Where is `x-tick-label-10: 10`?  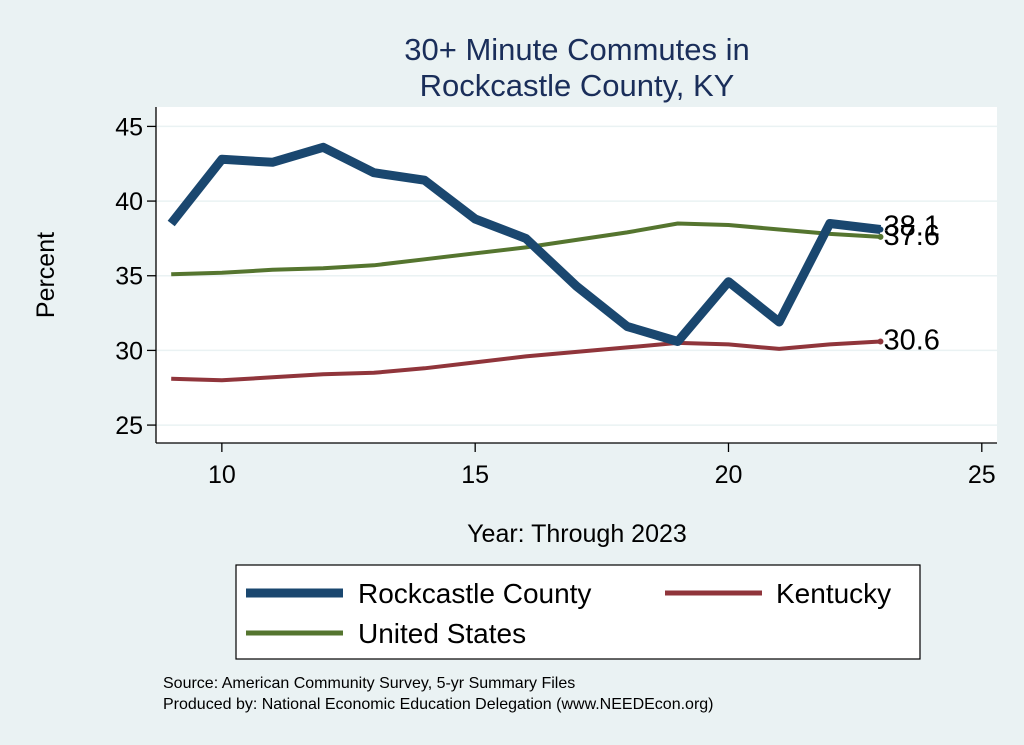 x-tick-label-10: 10 is located at coordinates (222, 475).